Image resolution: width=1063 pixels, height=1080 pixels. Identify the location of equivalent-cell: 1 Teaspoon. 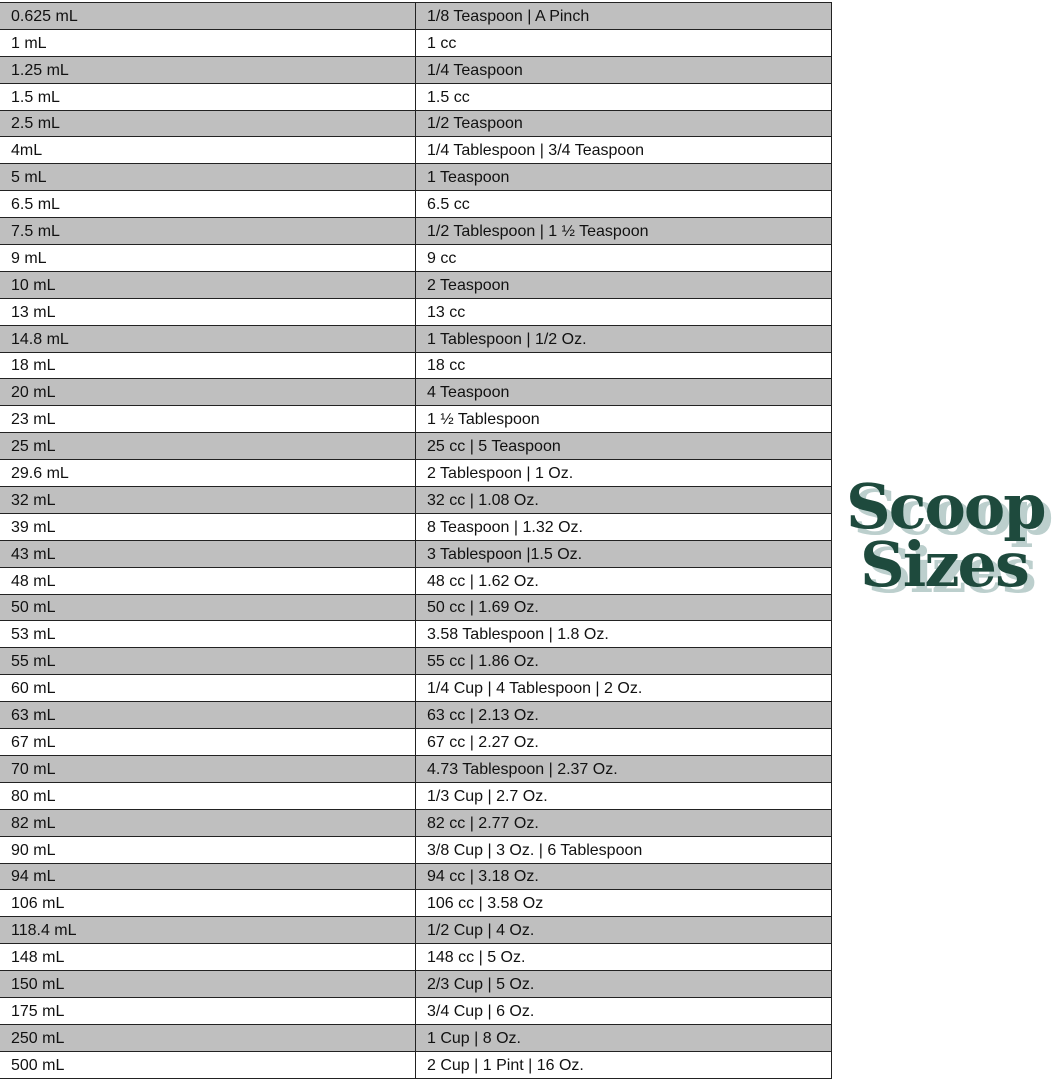
(623, 177).